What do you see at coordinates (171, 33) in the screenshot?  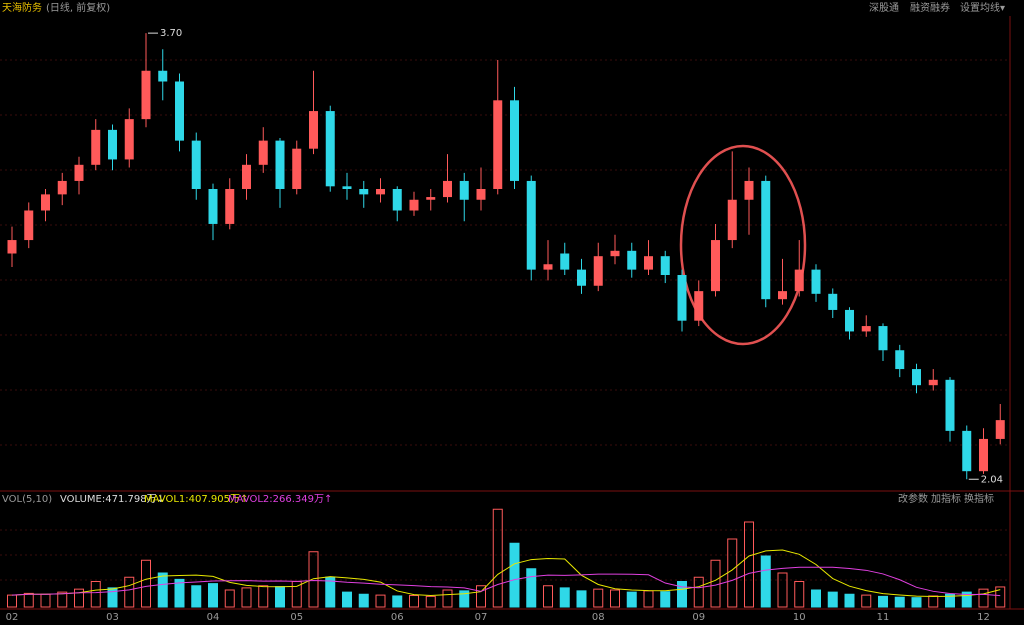 I see `high-annotation: 3.70` at bounding box center [171, 33].